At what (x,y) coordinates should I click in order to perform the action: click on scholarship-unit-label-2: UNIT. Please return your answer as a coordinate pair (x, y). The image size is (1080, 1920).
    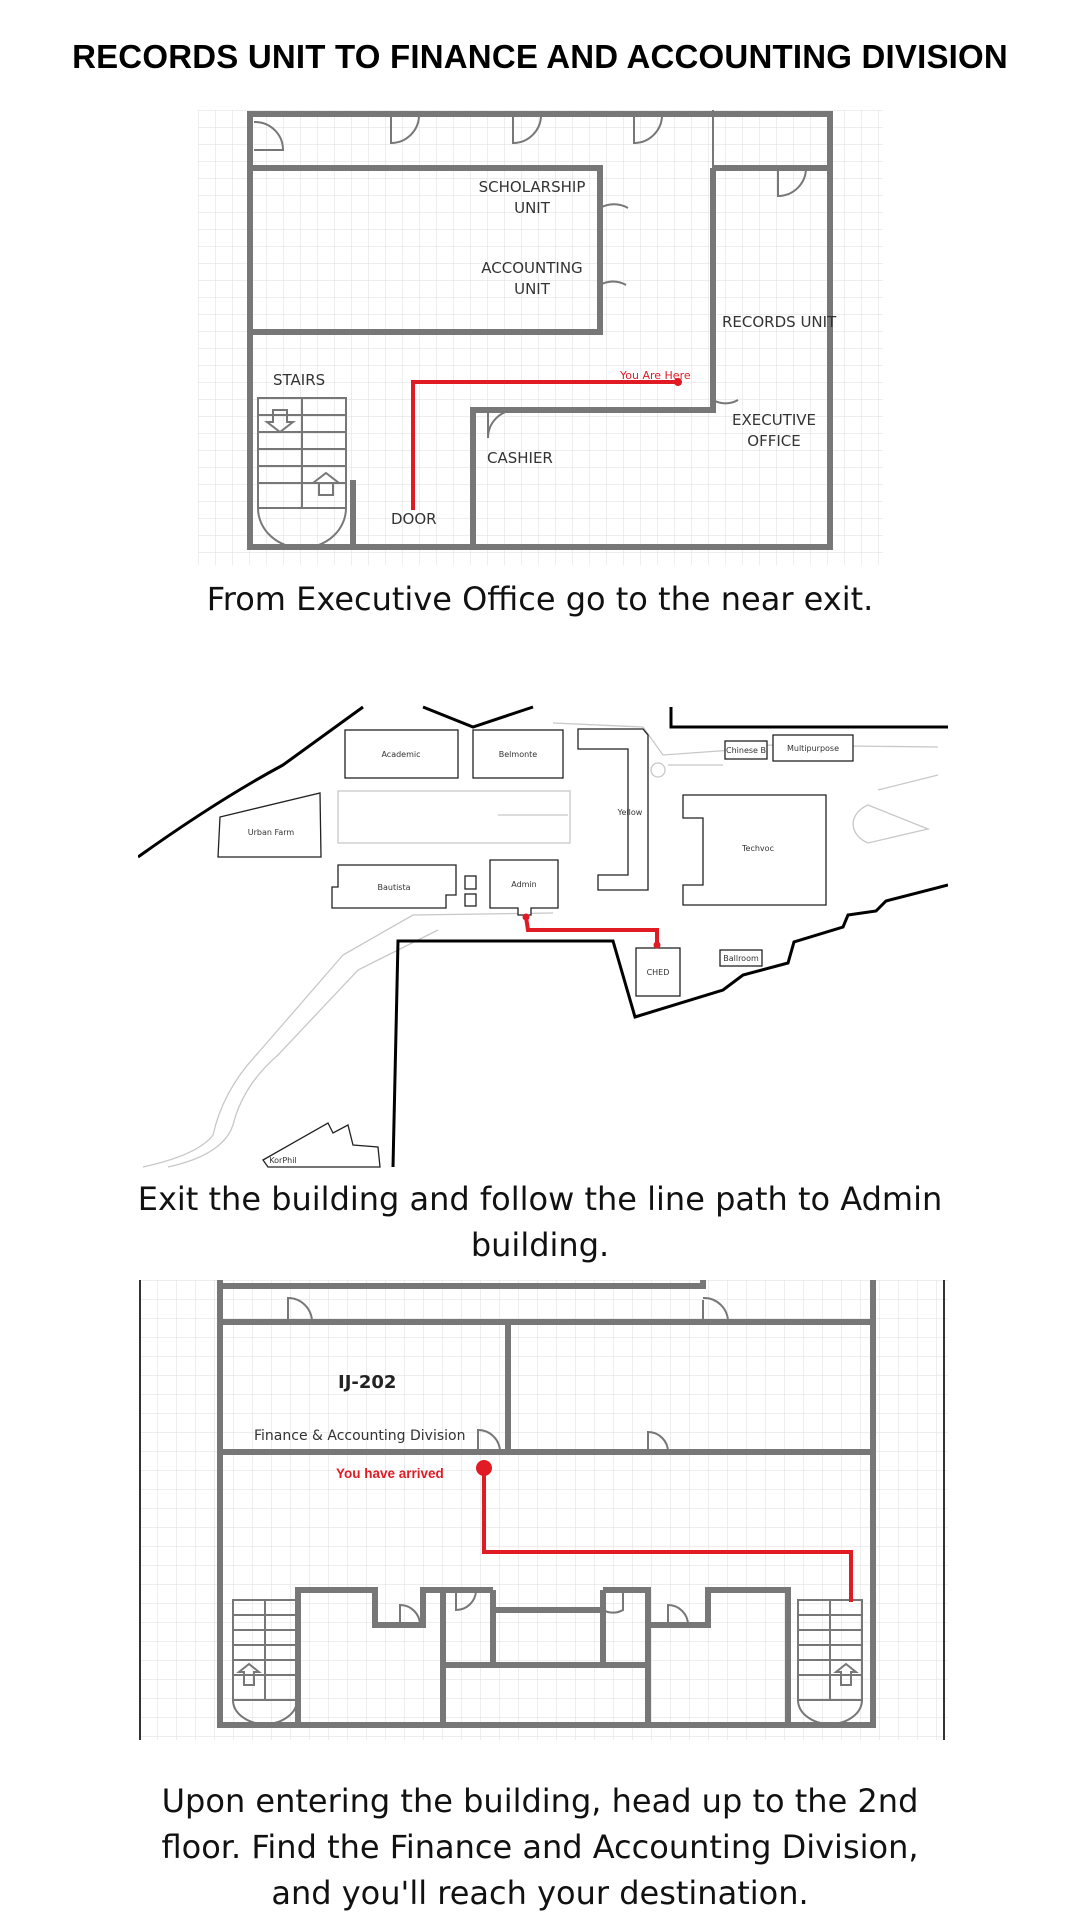
    Looking at the image, I should click on (532, 208).